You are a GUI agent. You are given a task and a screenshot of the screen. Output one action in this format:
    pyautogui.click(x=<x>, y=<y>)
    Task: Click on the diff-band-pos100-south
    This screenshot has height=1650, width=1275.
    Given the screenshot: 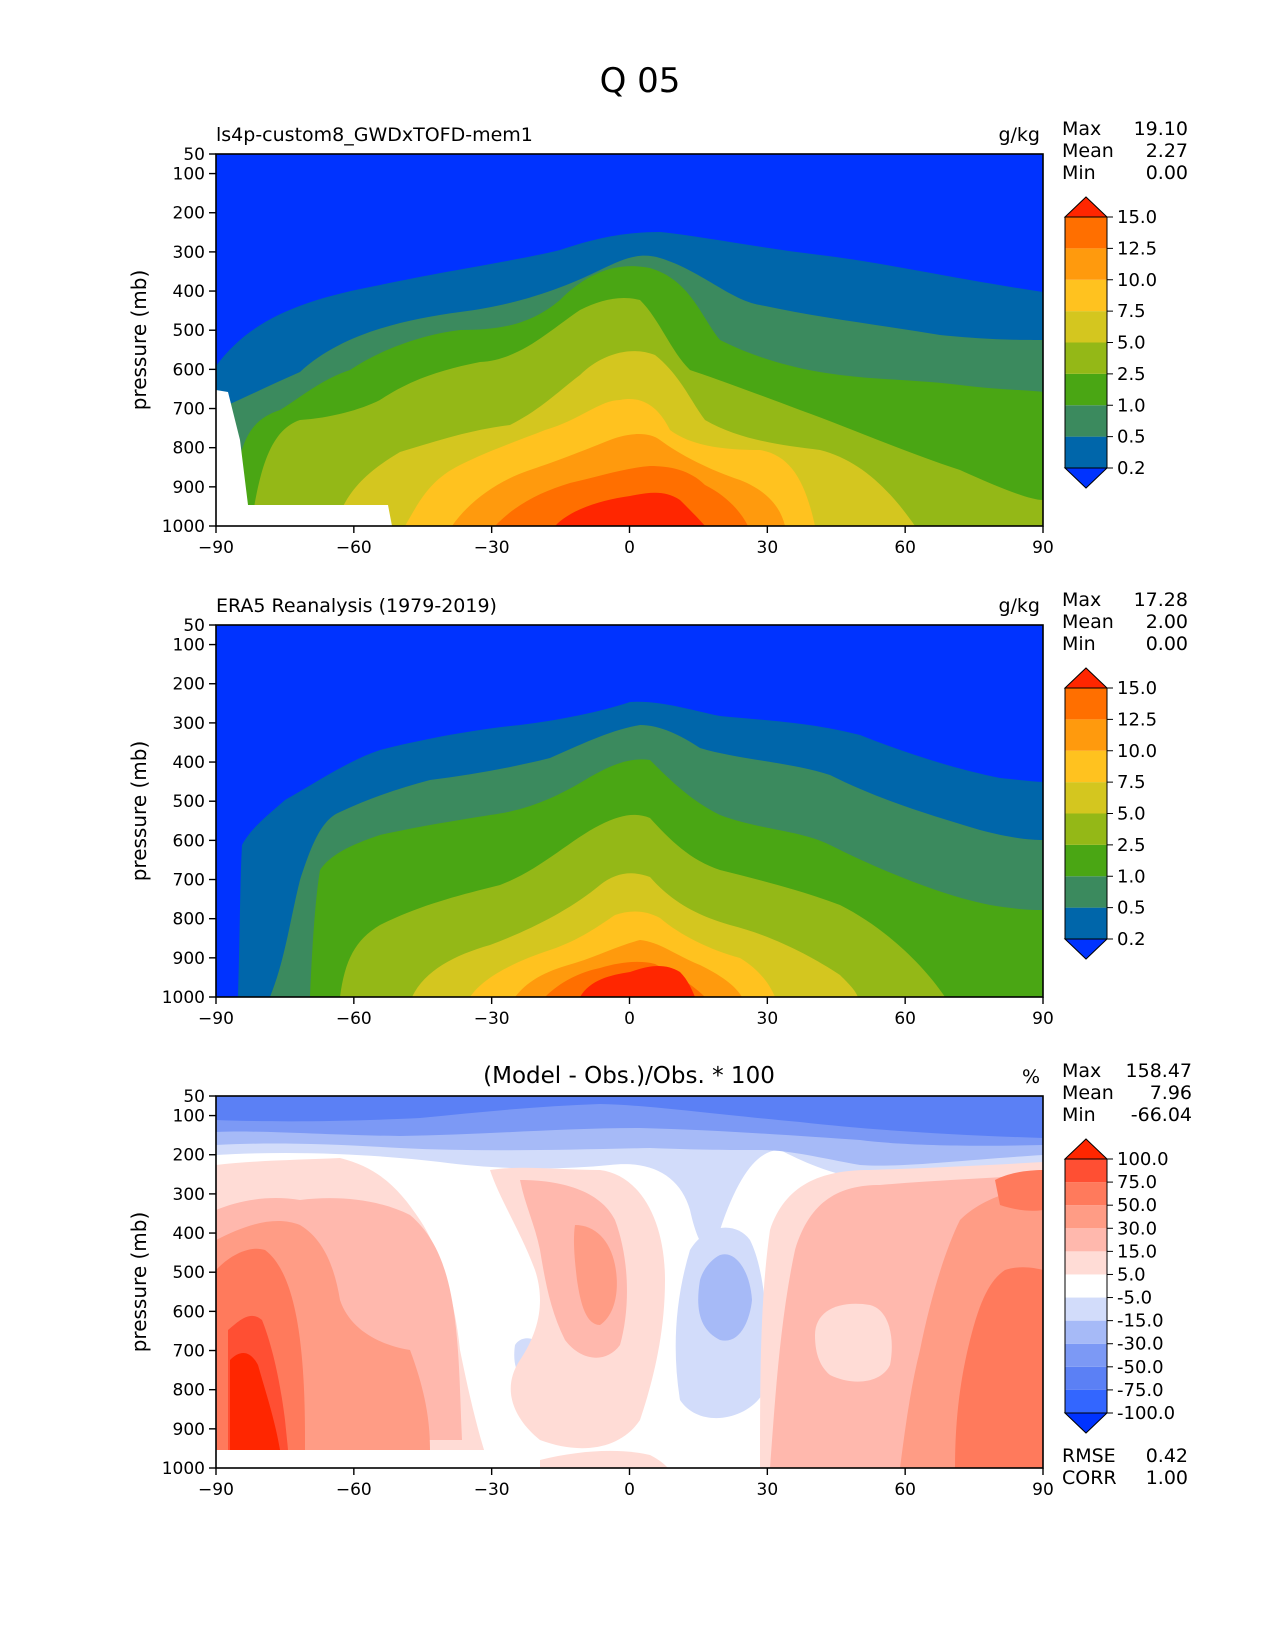 What is the action you would take?
    pyautogui.click(x=255, y=1401)
    